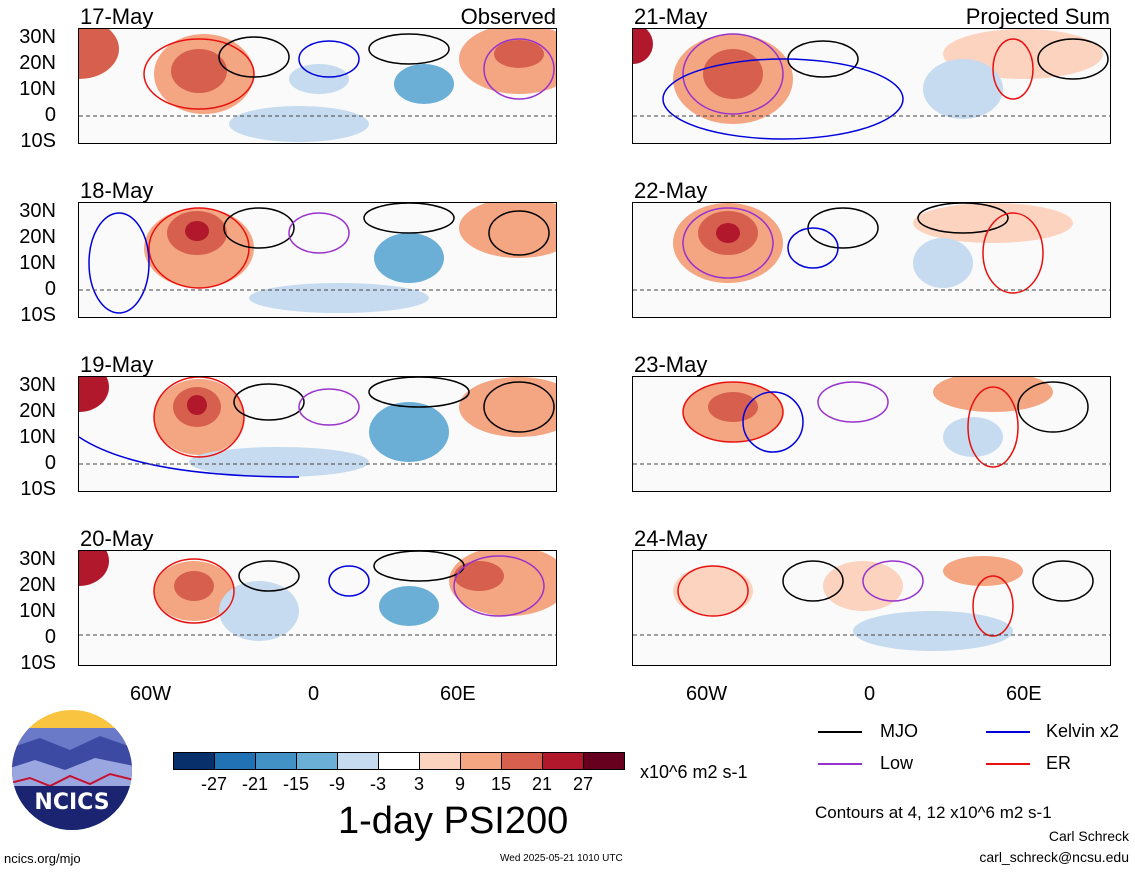 Image resolution: width=1135 pixels, height=872 pixels. Describe the element at coordinates (1008, 732) in the screenshot. I see `legend-line-kelvin` at that location.